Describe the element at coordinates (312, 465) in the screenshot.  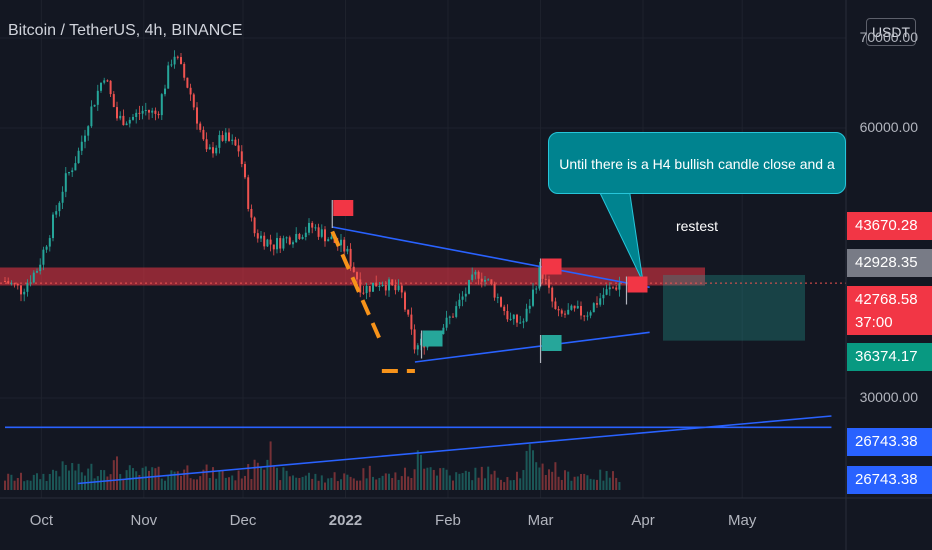
I see `volume-bars` at that location.